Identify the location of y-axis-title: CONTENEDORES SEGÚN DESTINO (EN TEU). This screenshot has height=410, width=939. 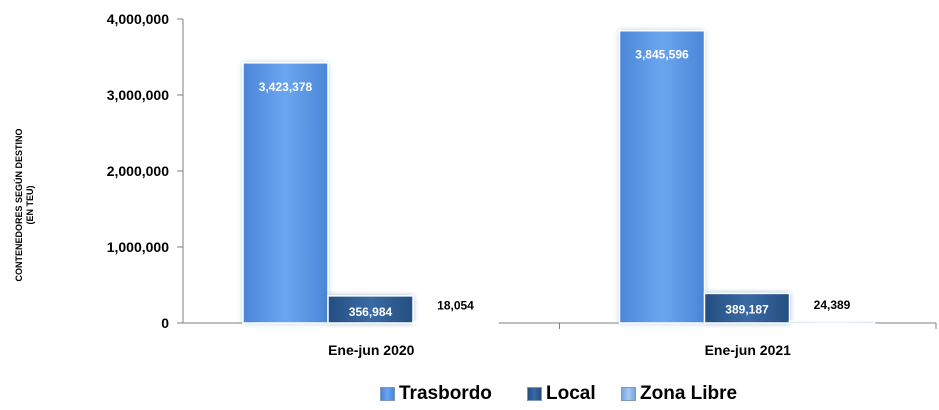
(24, 204).